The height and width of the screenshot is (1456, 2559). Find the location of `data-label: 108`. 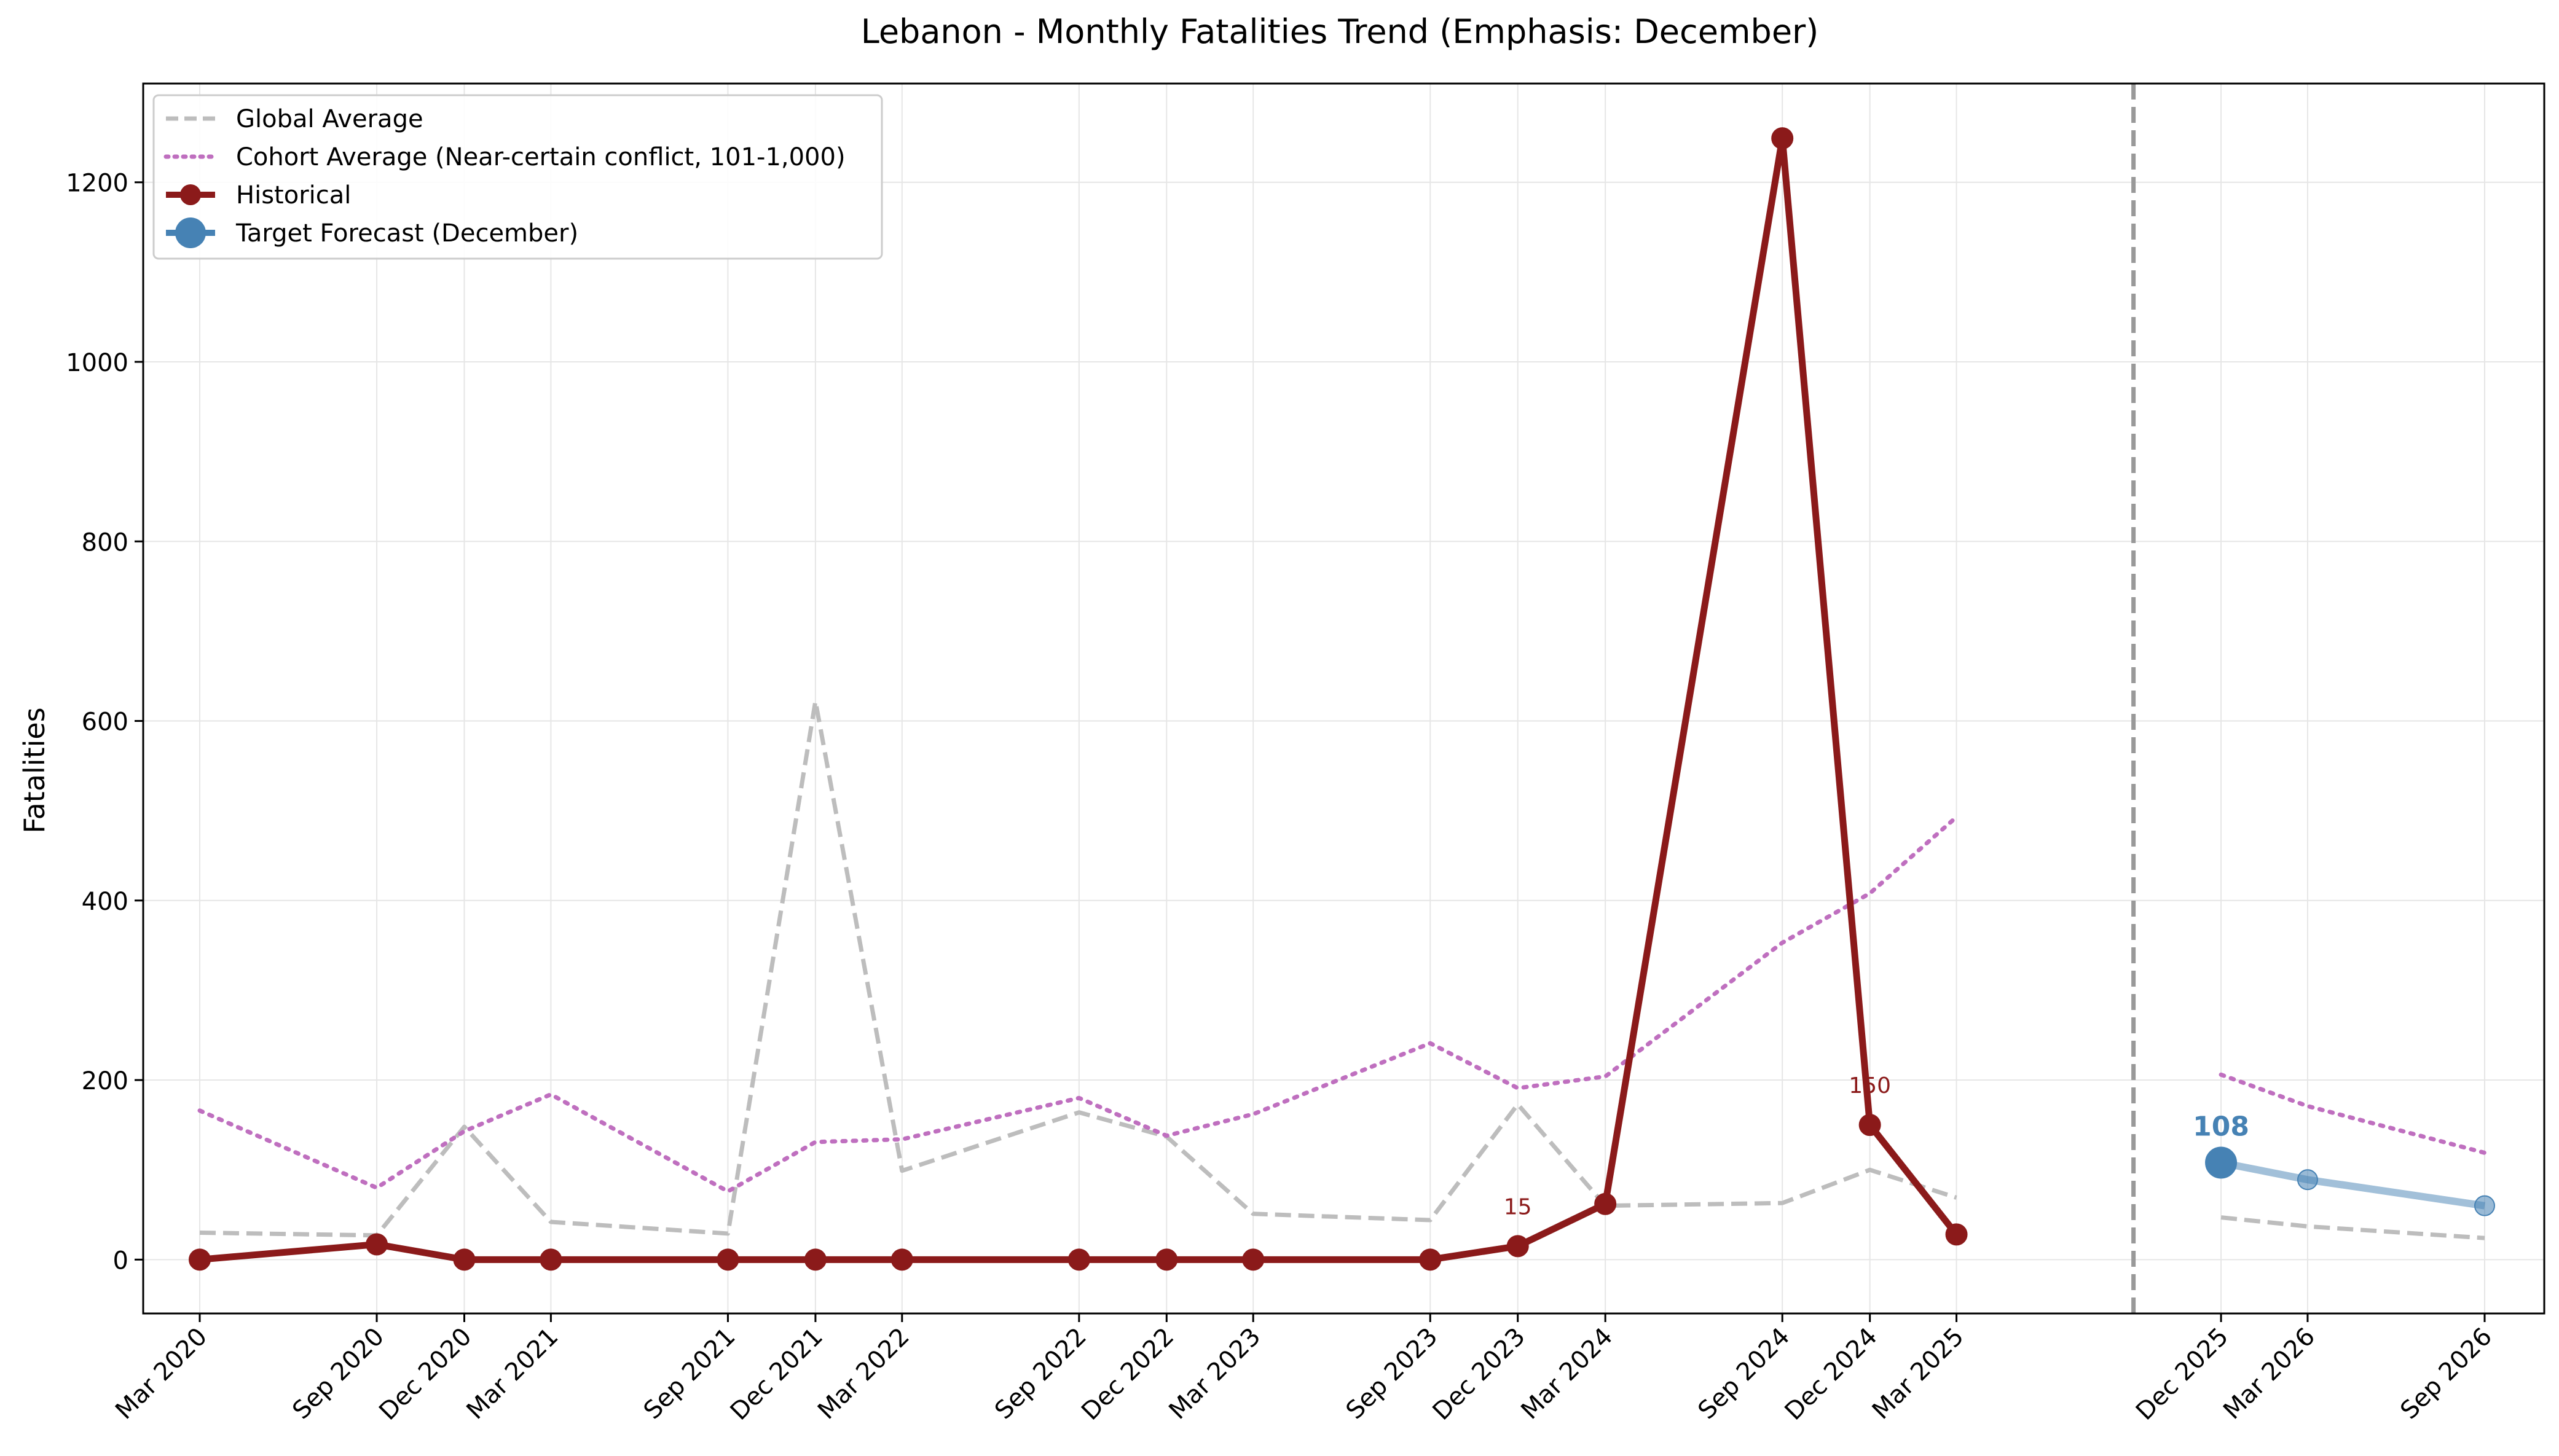

data-label: 108 is located at coordinates (2221, 1126).